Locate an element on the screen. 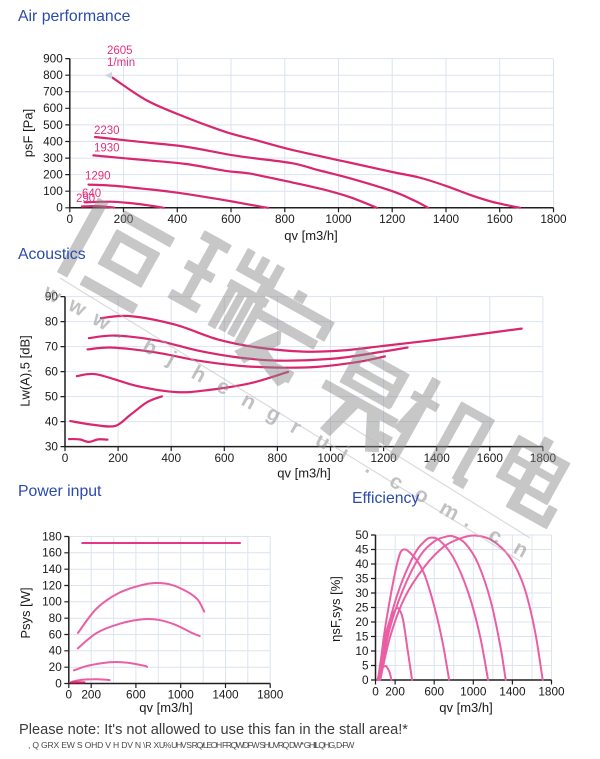 Image resolution: width=600 pixels, height=759 pixels. svg-text: h is located at coordinates (199, 374).